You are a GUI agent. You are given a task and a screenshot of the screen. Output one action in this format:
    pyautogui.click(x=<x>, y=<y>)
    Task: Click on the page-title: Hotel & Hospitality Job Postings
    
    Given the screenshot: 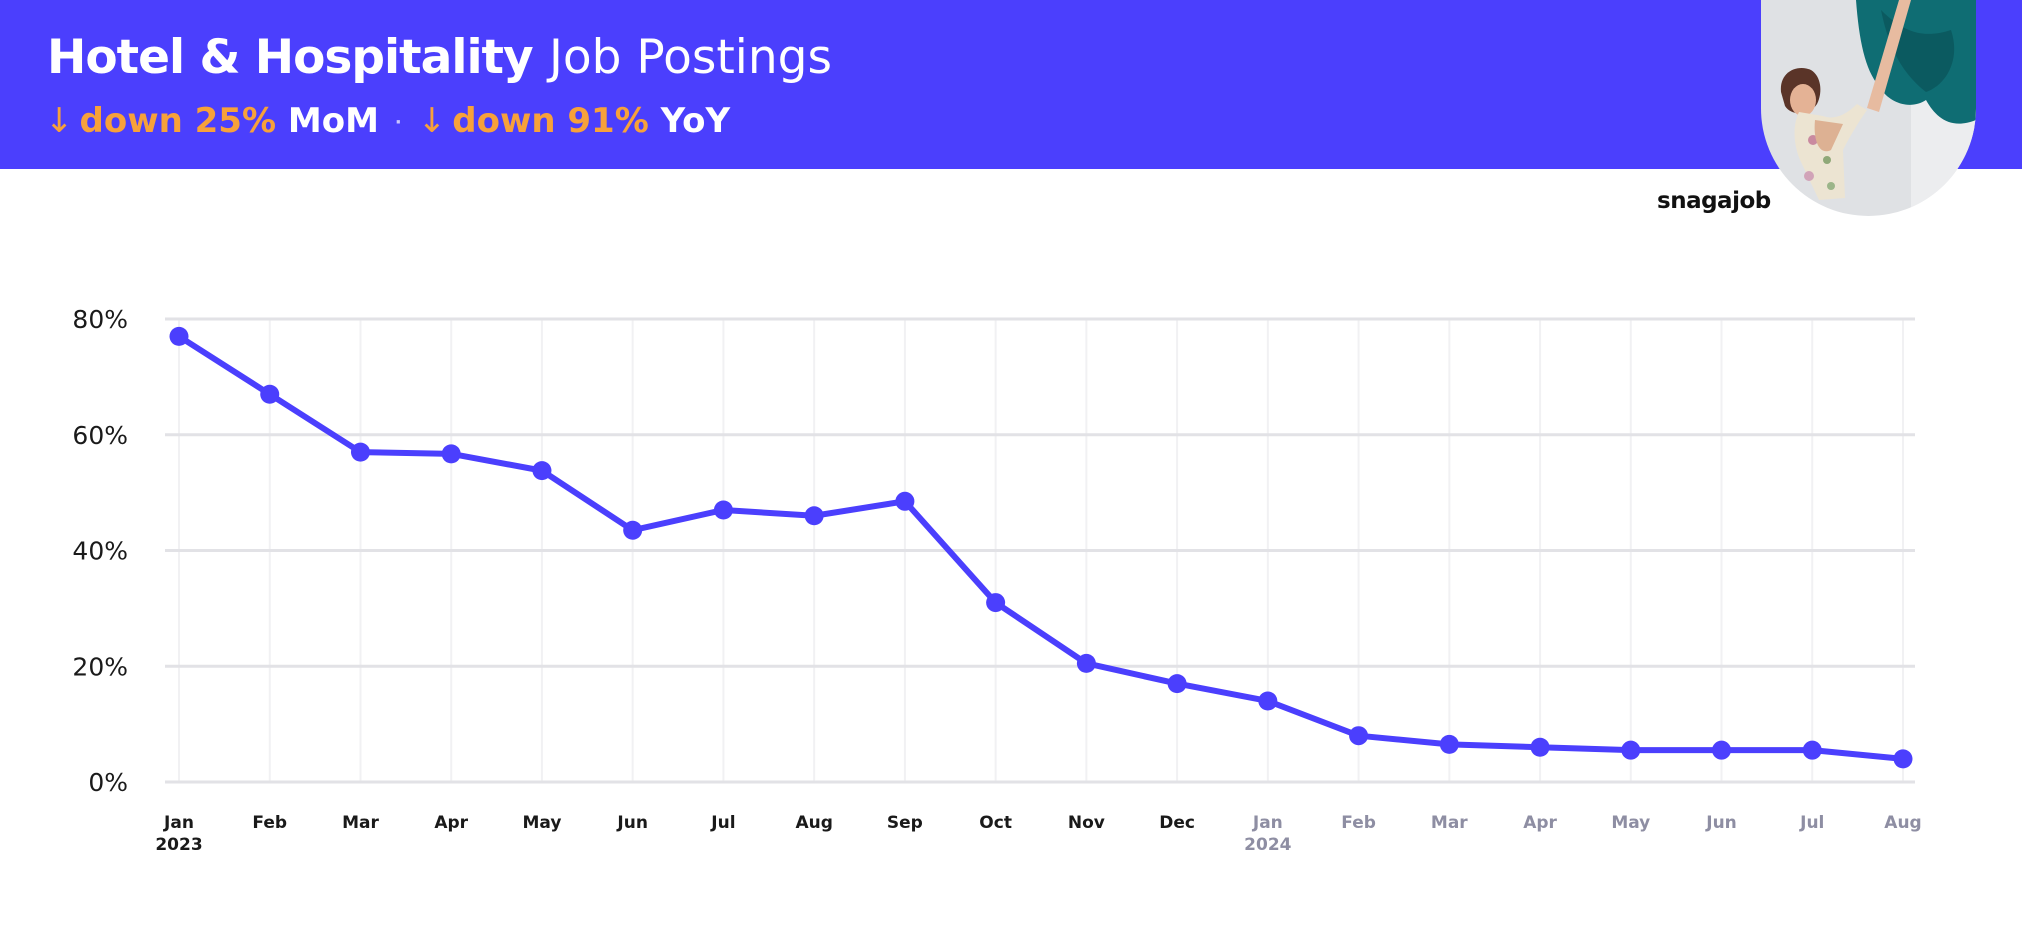 What is the action you would take?
    pyautogui.click(x=439, y=58)
    